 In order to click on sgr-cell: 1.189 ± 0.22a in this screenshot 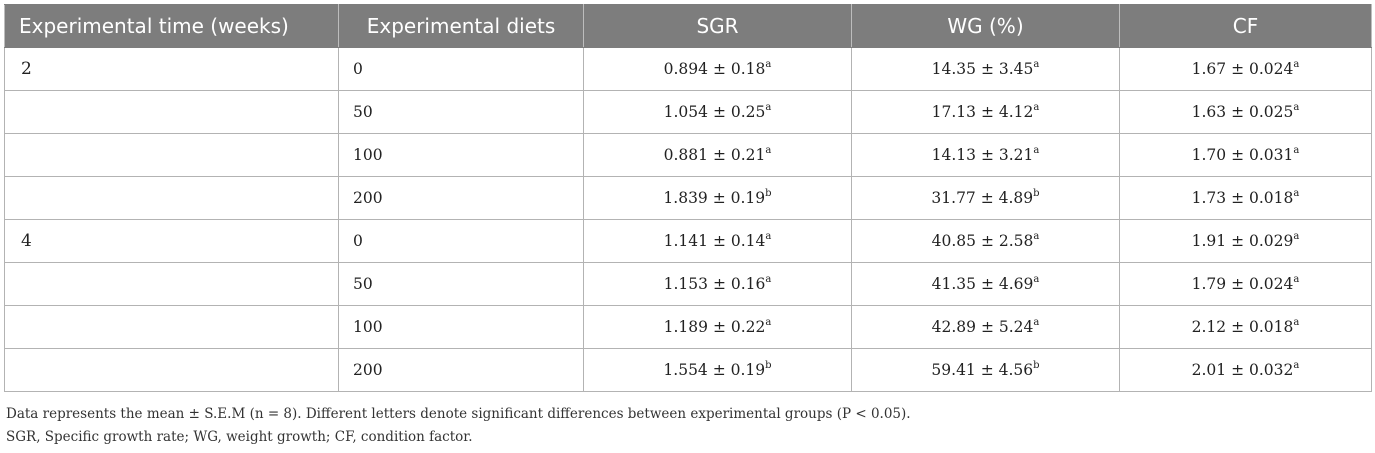, I will do `click(717, 327)`.